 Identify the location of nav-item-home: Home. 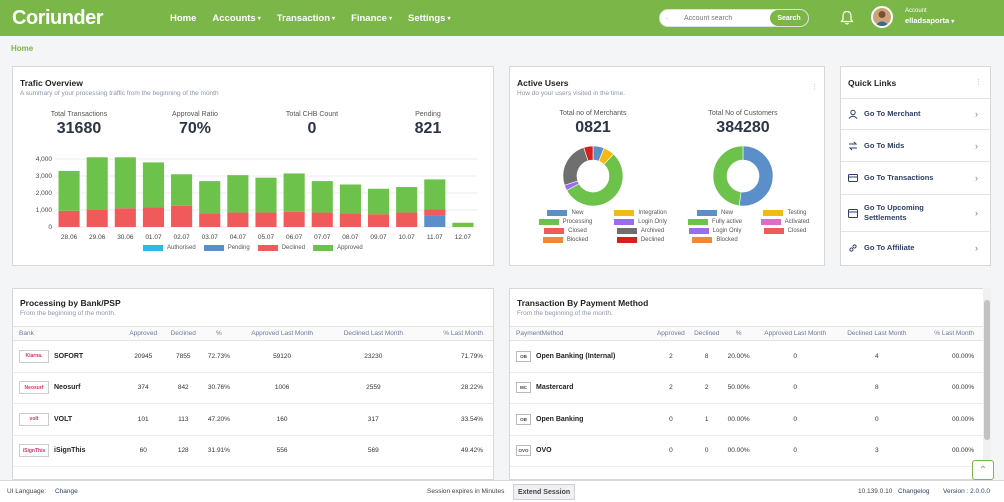
(183, 18).